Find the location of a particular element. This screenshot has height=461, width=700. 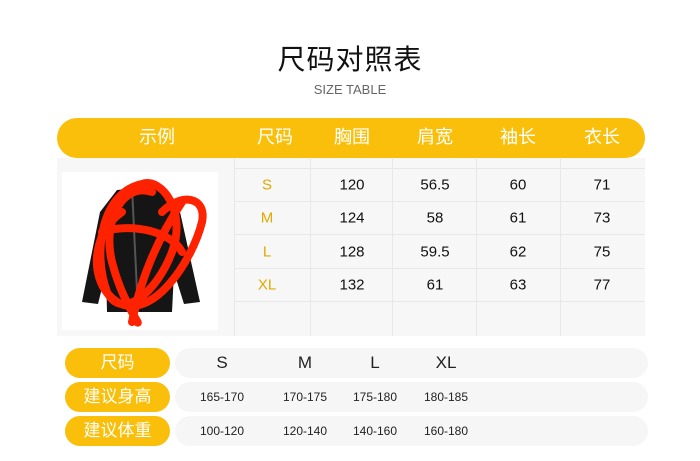

recommend-value: 100-120 is located at coordinates (222, 431).